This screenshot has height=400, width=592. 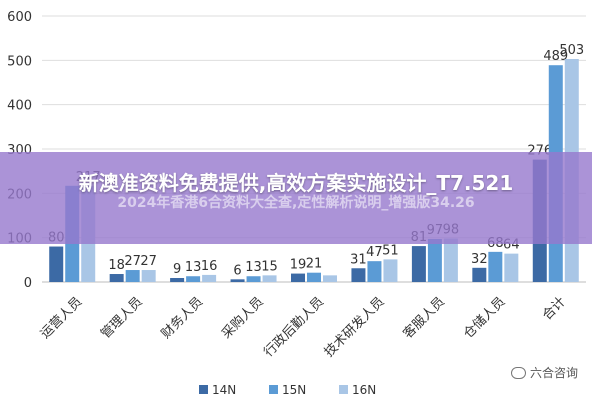 What do you see at coordinates (19, 61) in the screenshot?
I see `y-tick-label: 500` at bounding box center [19, 61].